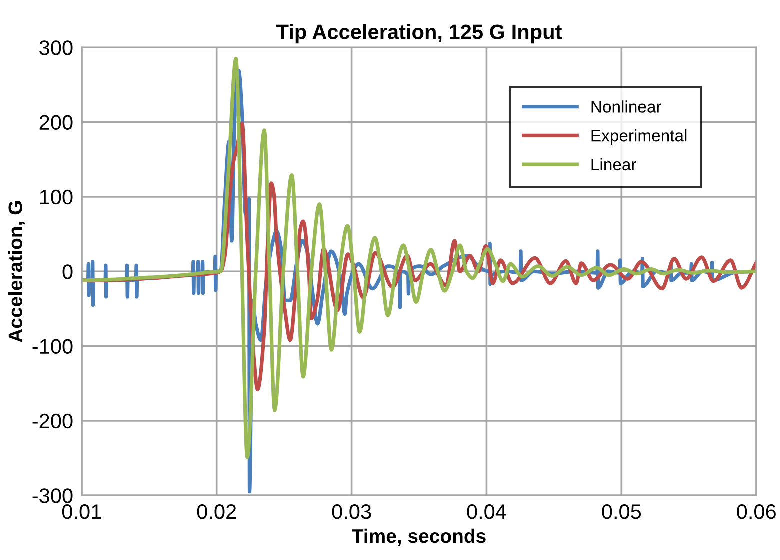 The height and width of the screenshot is (560, 780). Describe the element at coordinates (216, 512) in the screenshot. I see `x-tick-label: 0.02` at that location.